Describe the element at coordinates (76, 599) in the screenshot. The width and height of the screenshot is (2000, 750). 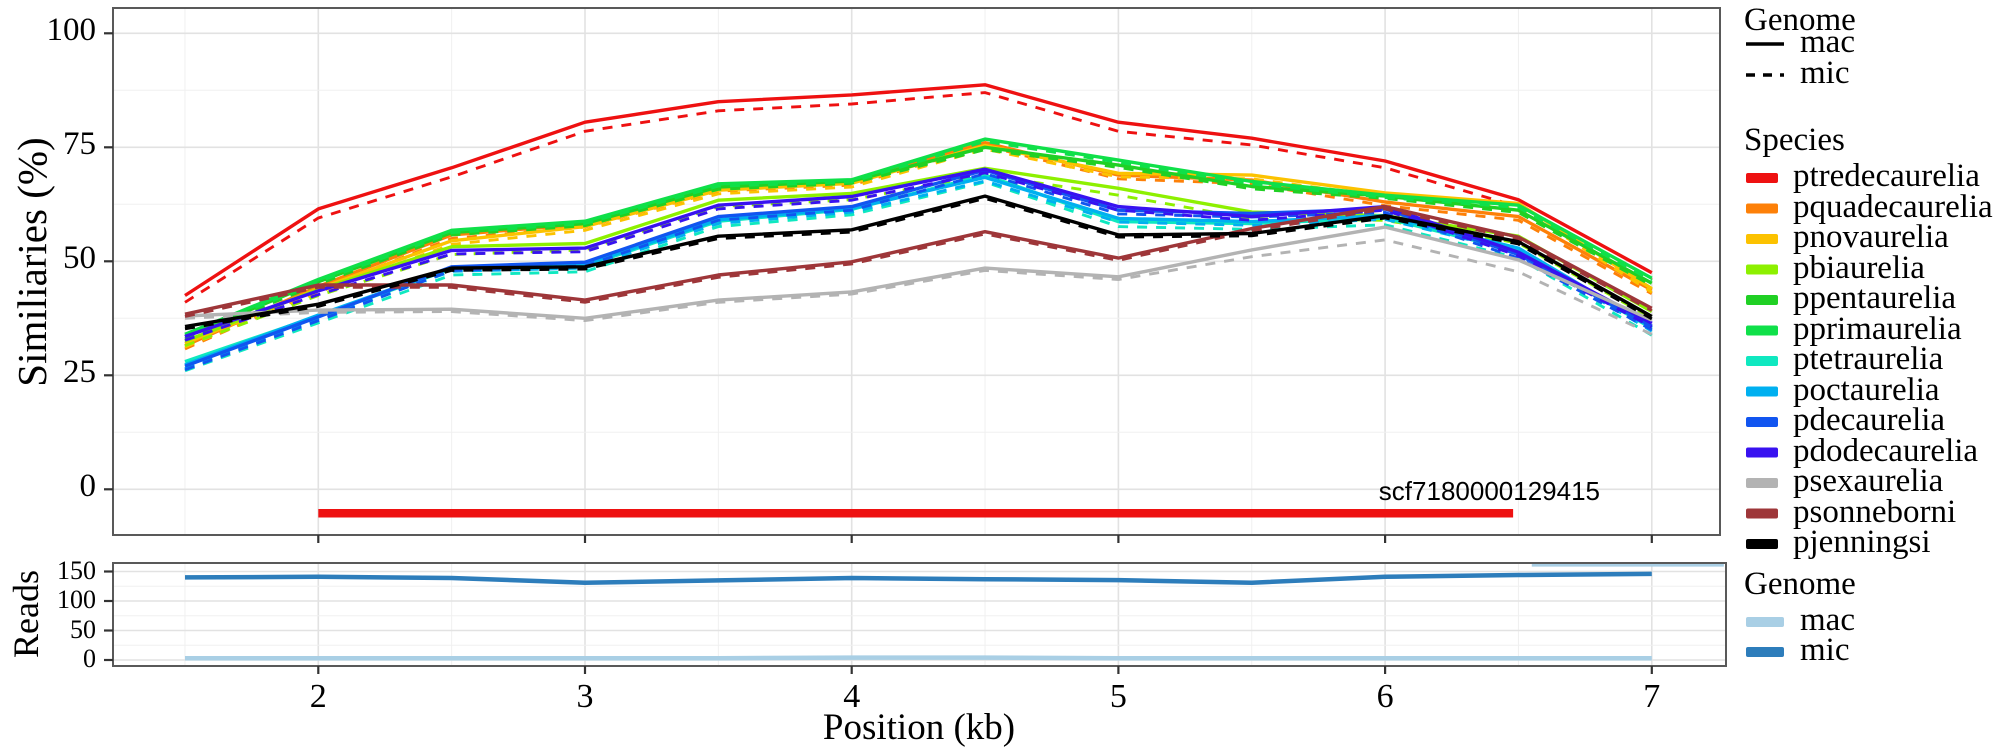
I see `reads-tick-label-100: 100` at that location.